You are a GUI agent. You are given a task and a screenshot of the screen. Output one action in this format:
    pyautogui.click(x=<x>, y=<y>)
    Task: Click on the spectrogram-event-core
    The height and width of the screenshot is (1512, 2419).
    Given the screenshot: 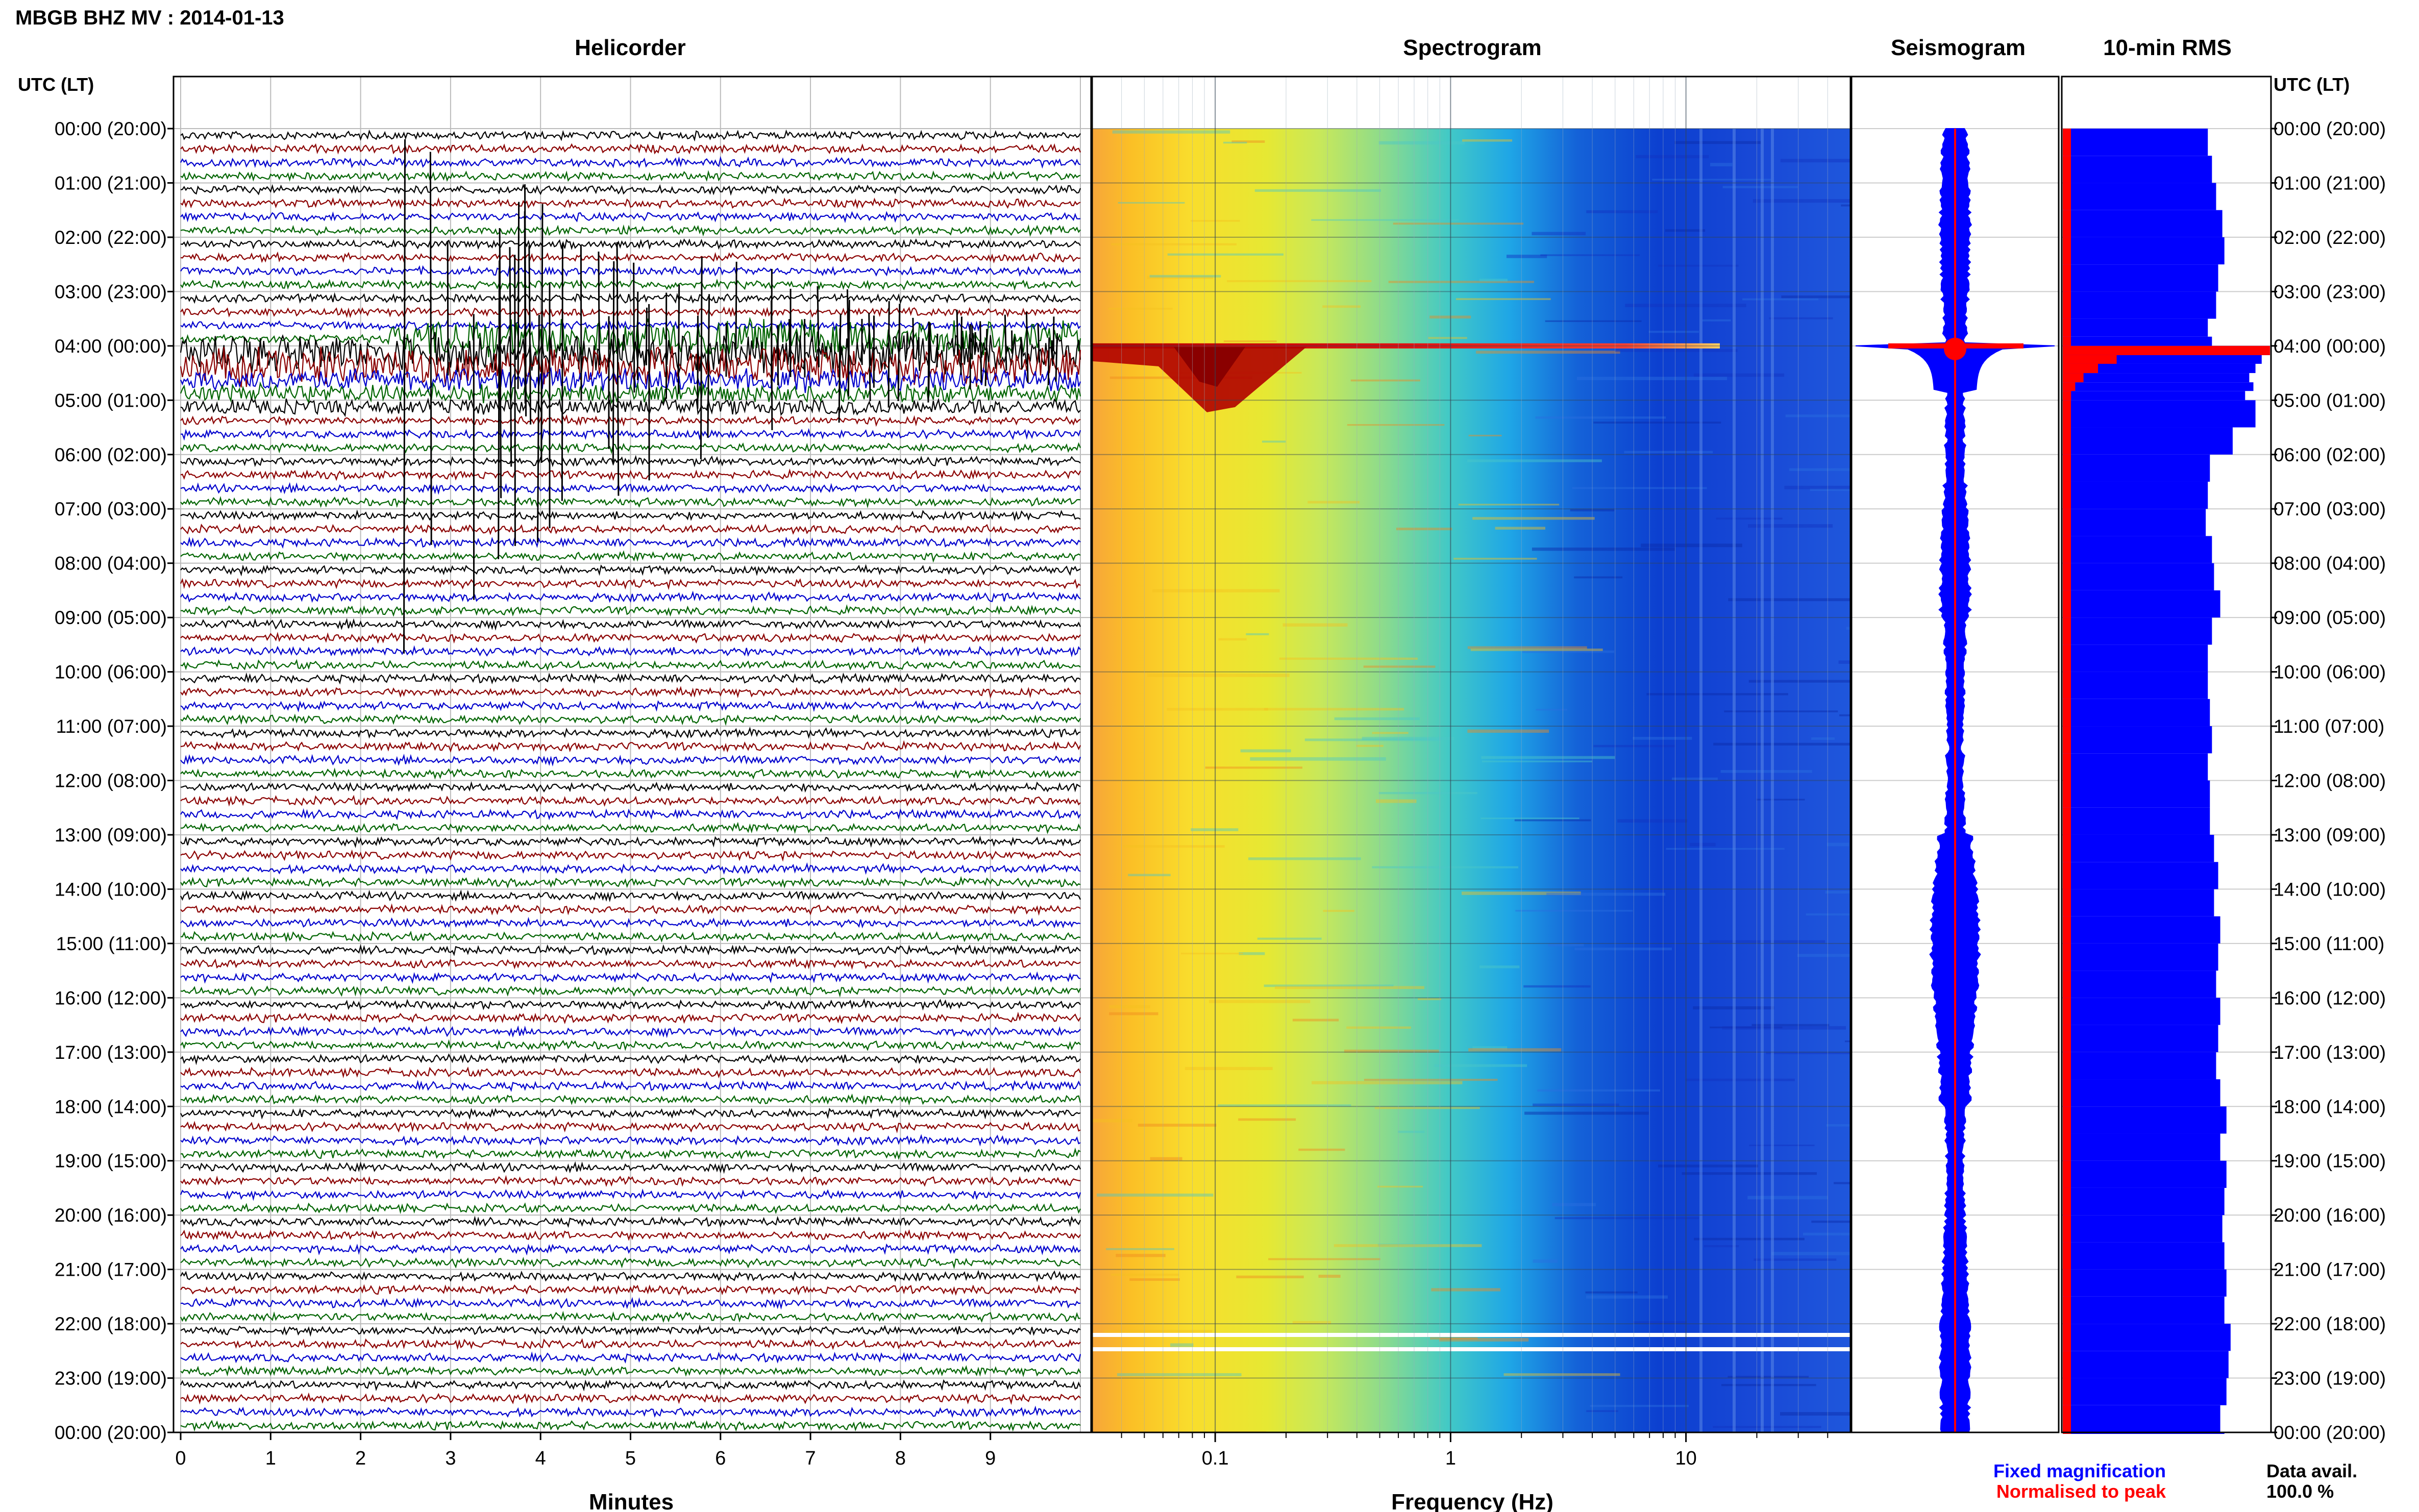 What is the action you would take?
    pyautogui.click(x=1209, y=366)
    